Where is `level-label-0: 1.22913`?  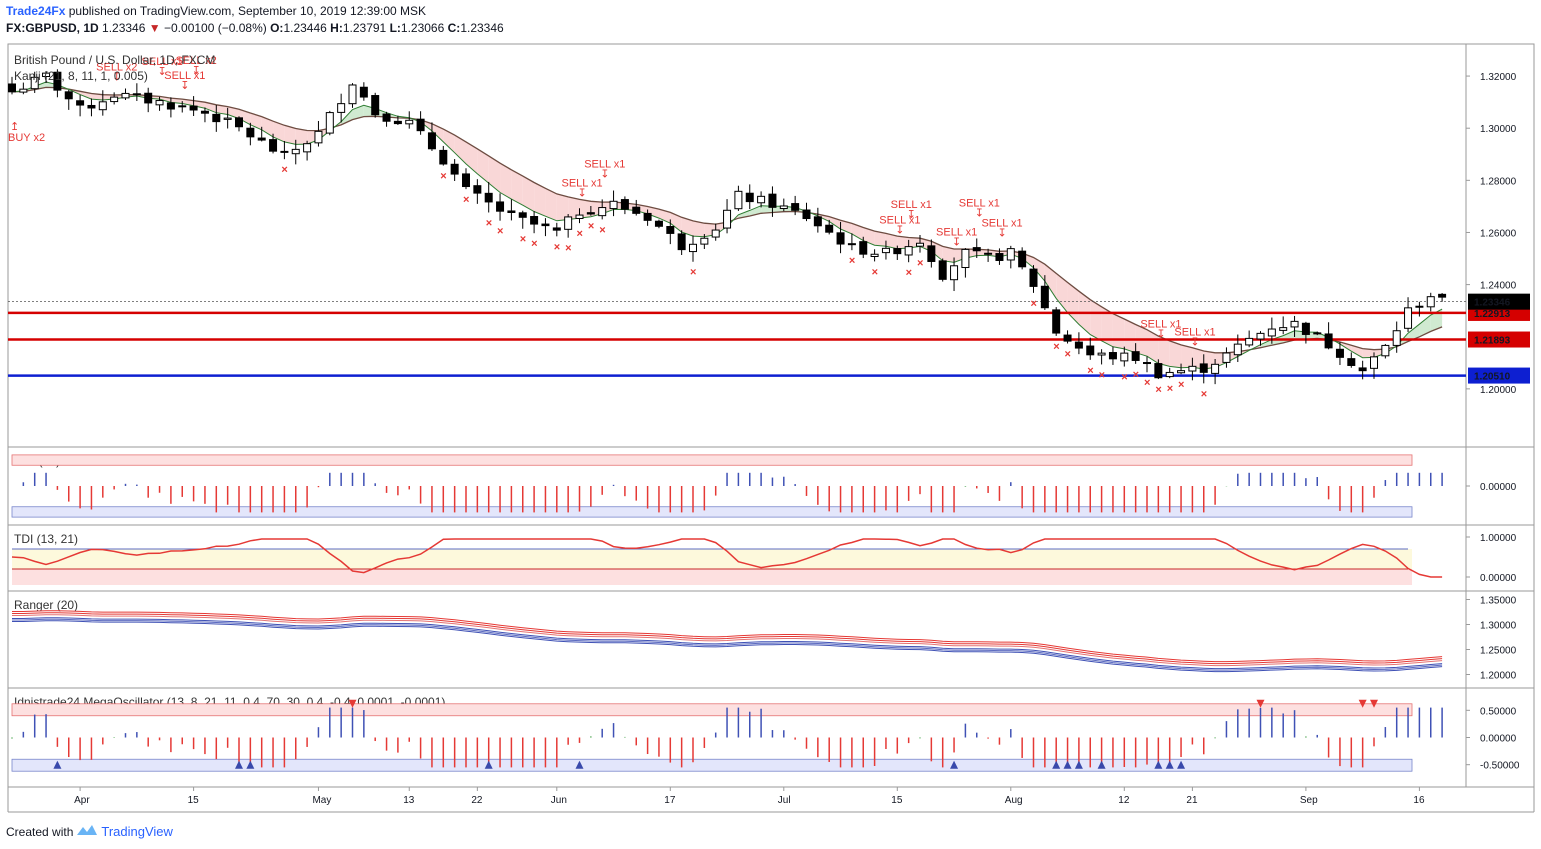 level-label-0: 1.22913 is located at coordinates (1492, 314).